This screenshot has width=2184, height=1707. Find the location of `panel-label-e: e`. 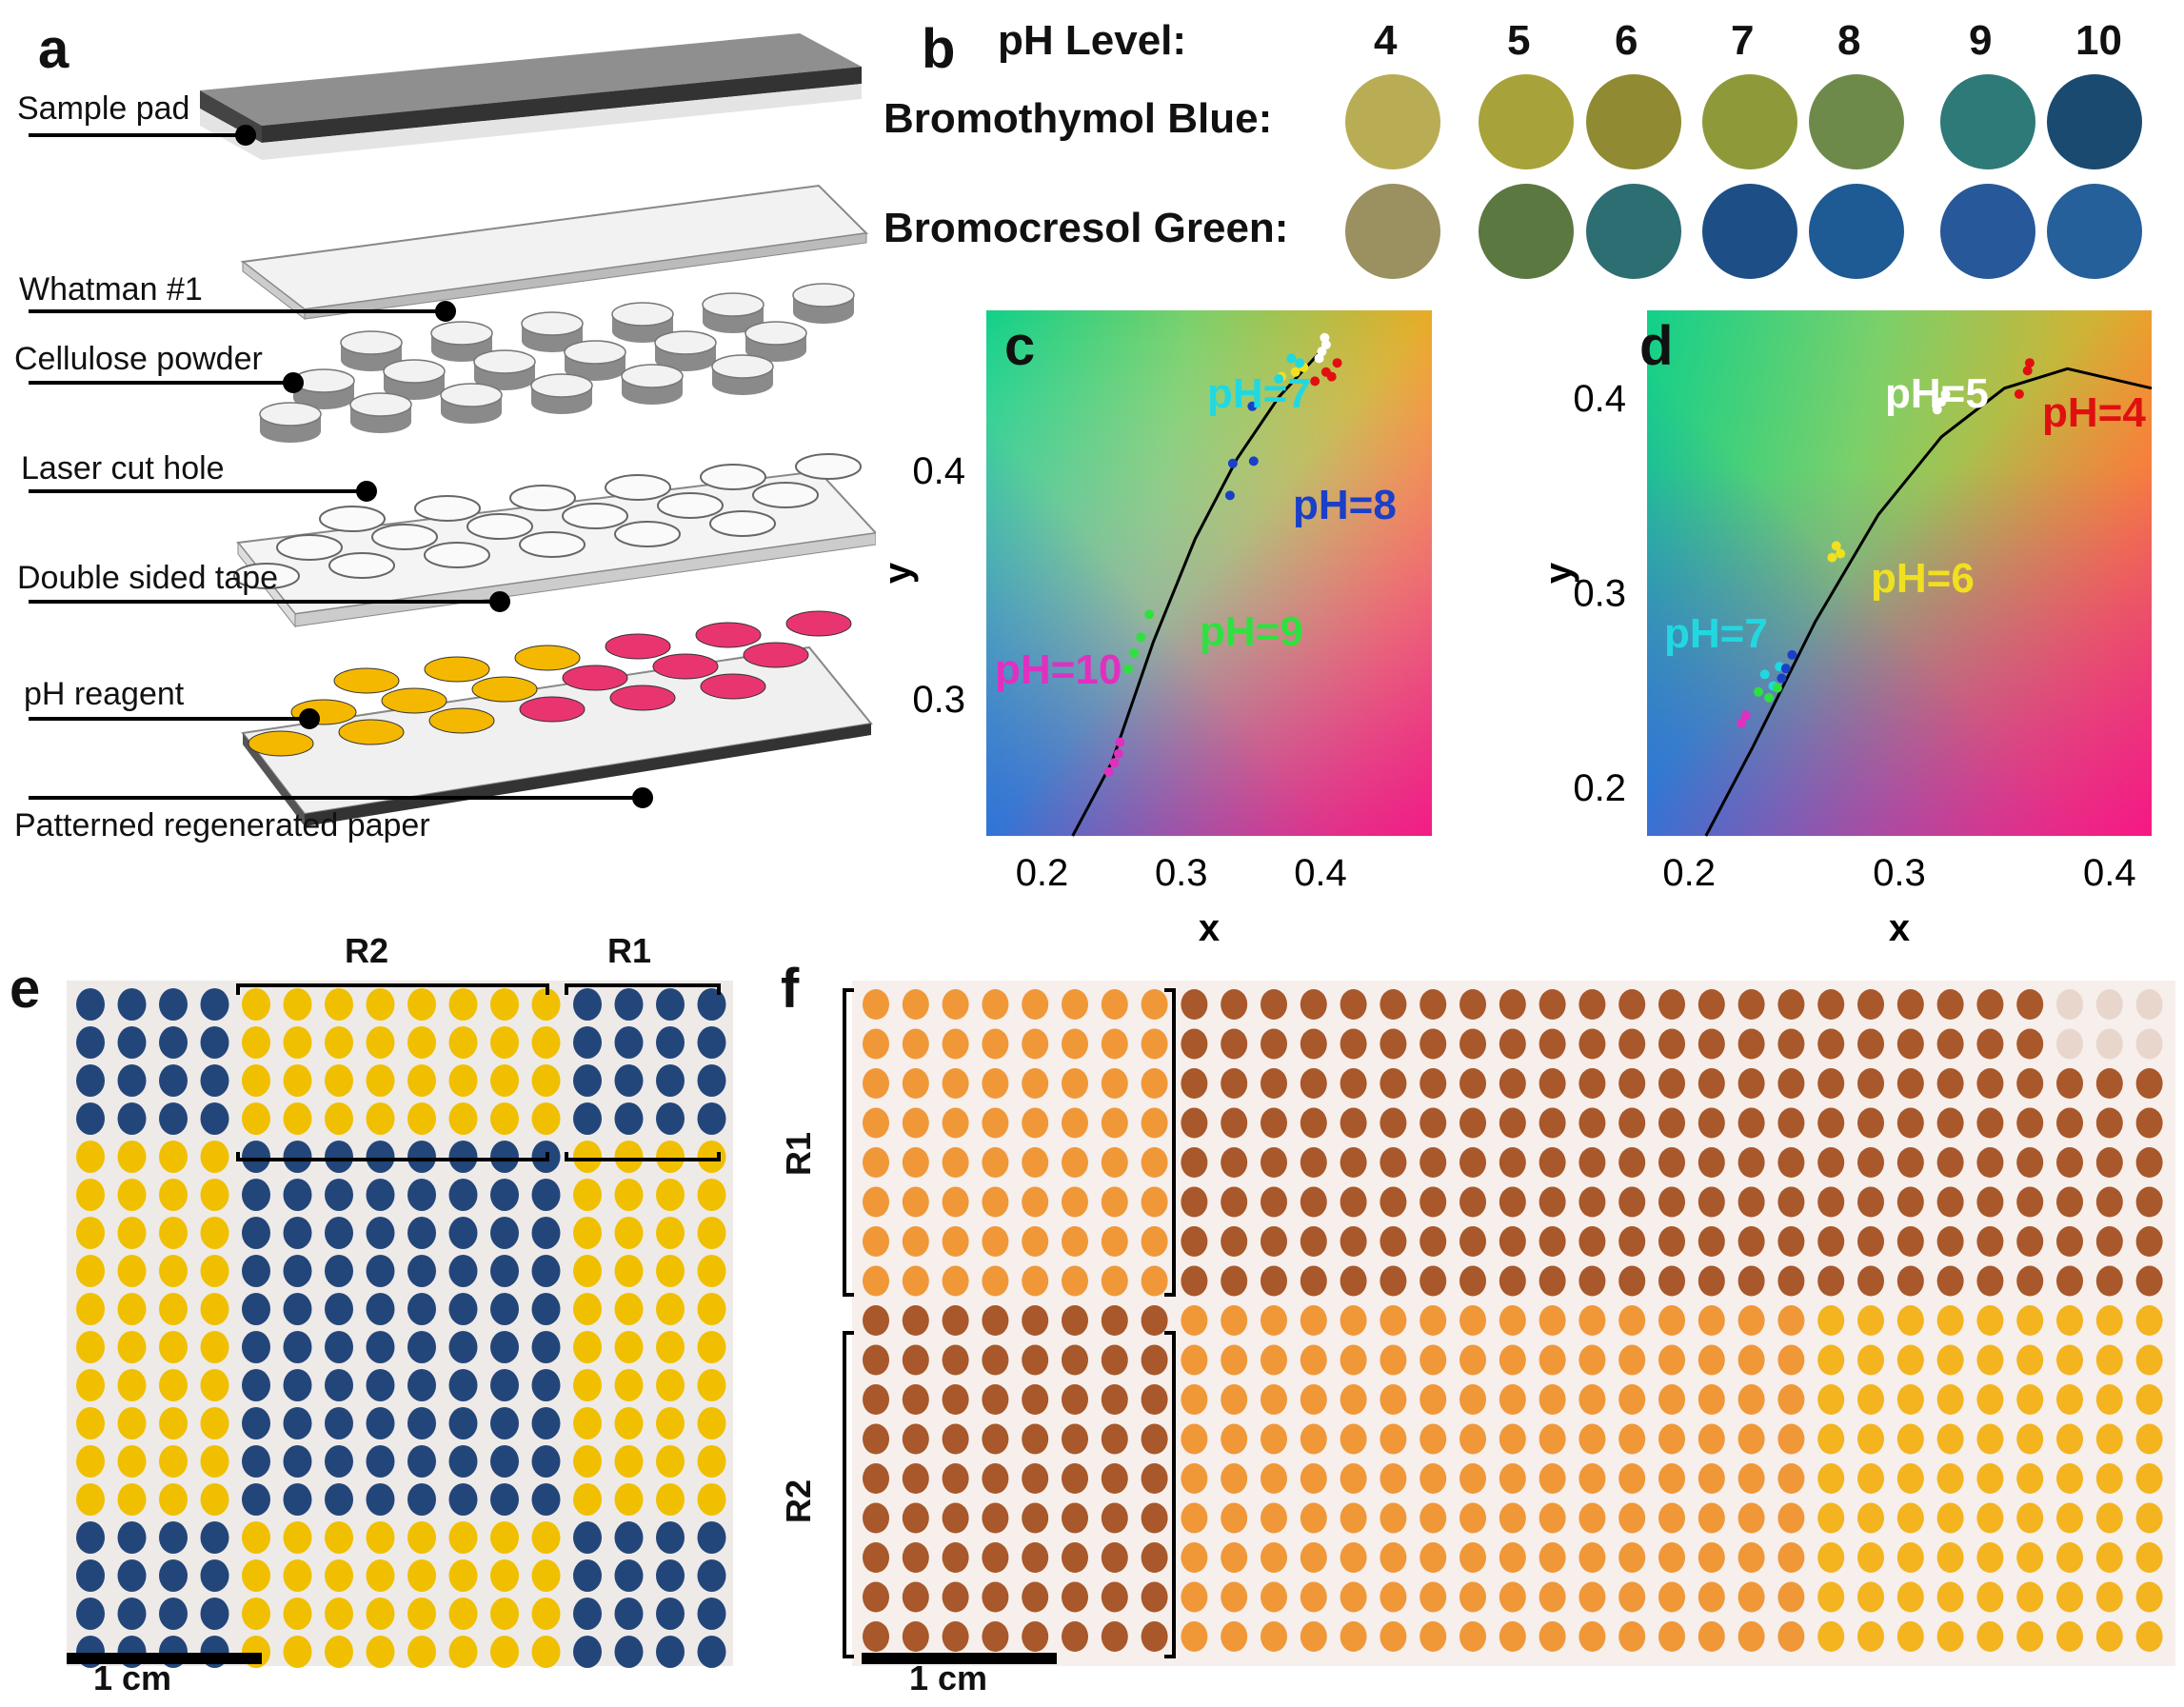

panel-label-e: e is located at coordinates (25, 989).